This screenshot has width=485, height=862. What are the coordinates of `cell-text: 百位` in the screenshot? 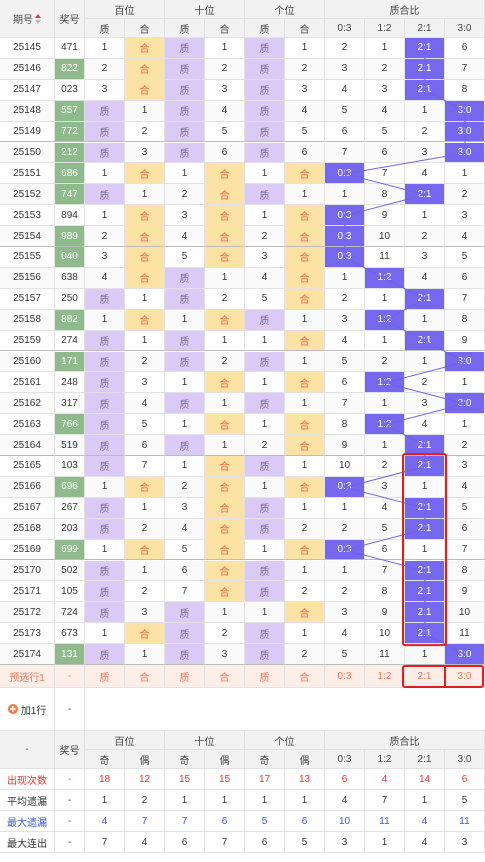 It's located at (124, 742).